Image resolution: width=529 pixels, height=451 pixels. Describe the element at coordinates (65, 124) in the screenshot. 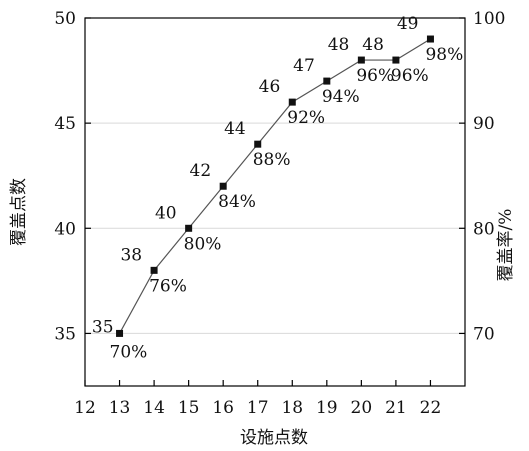

I see `y-left-tick-label: 45` at that location.